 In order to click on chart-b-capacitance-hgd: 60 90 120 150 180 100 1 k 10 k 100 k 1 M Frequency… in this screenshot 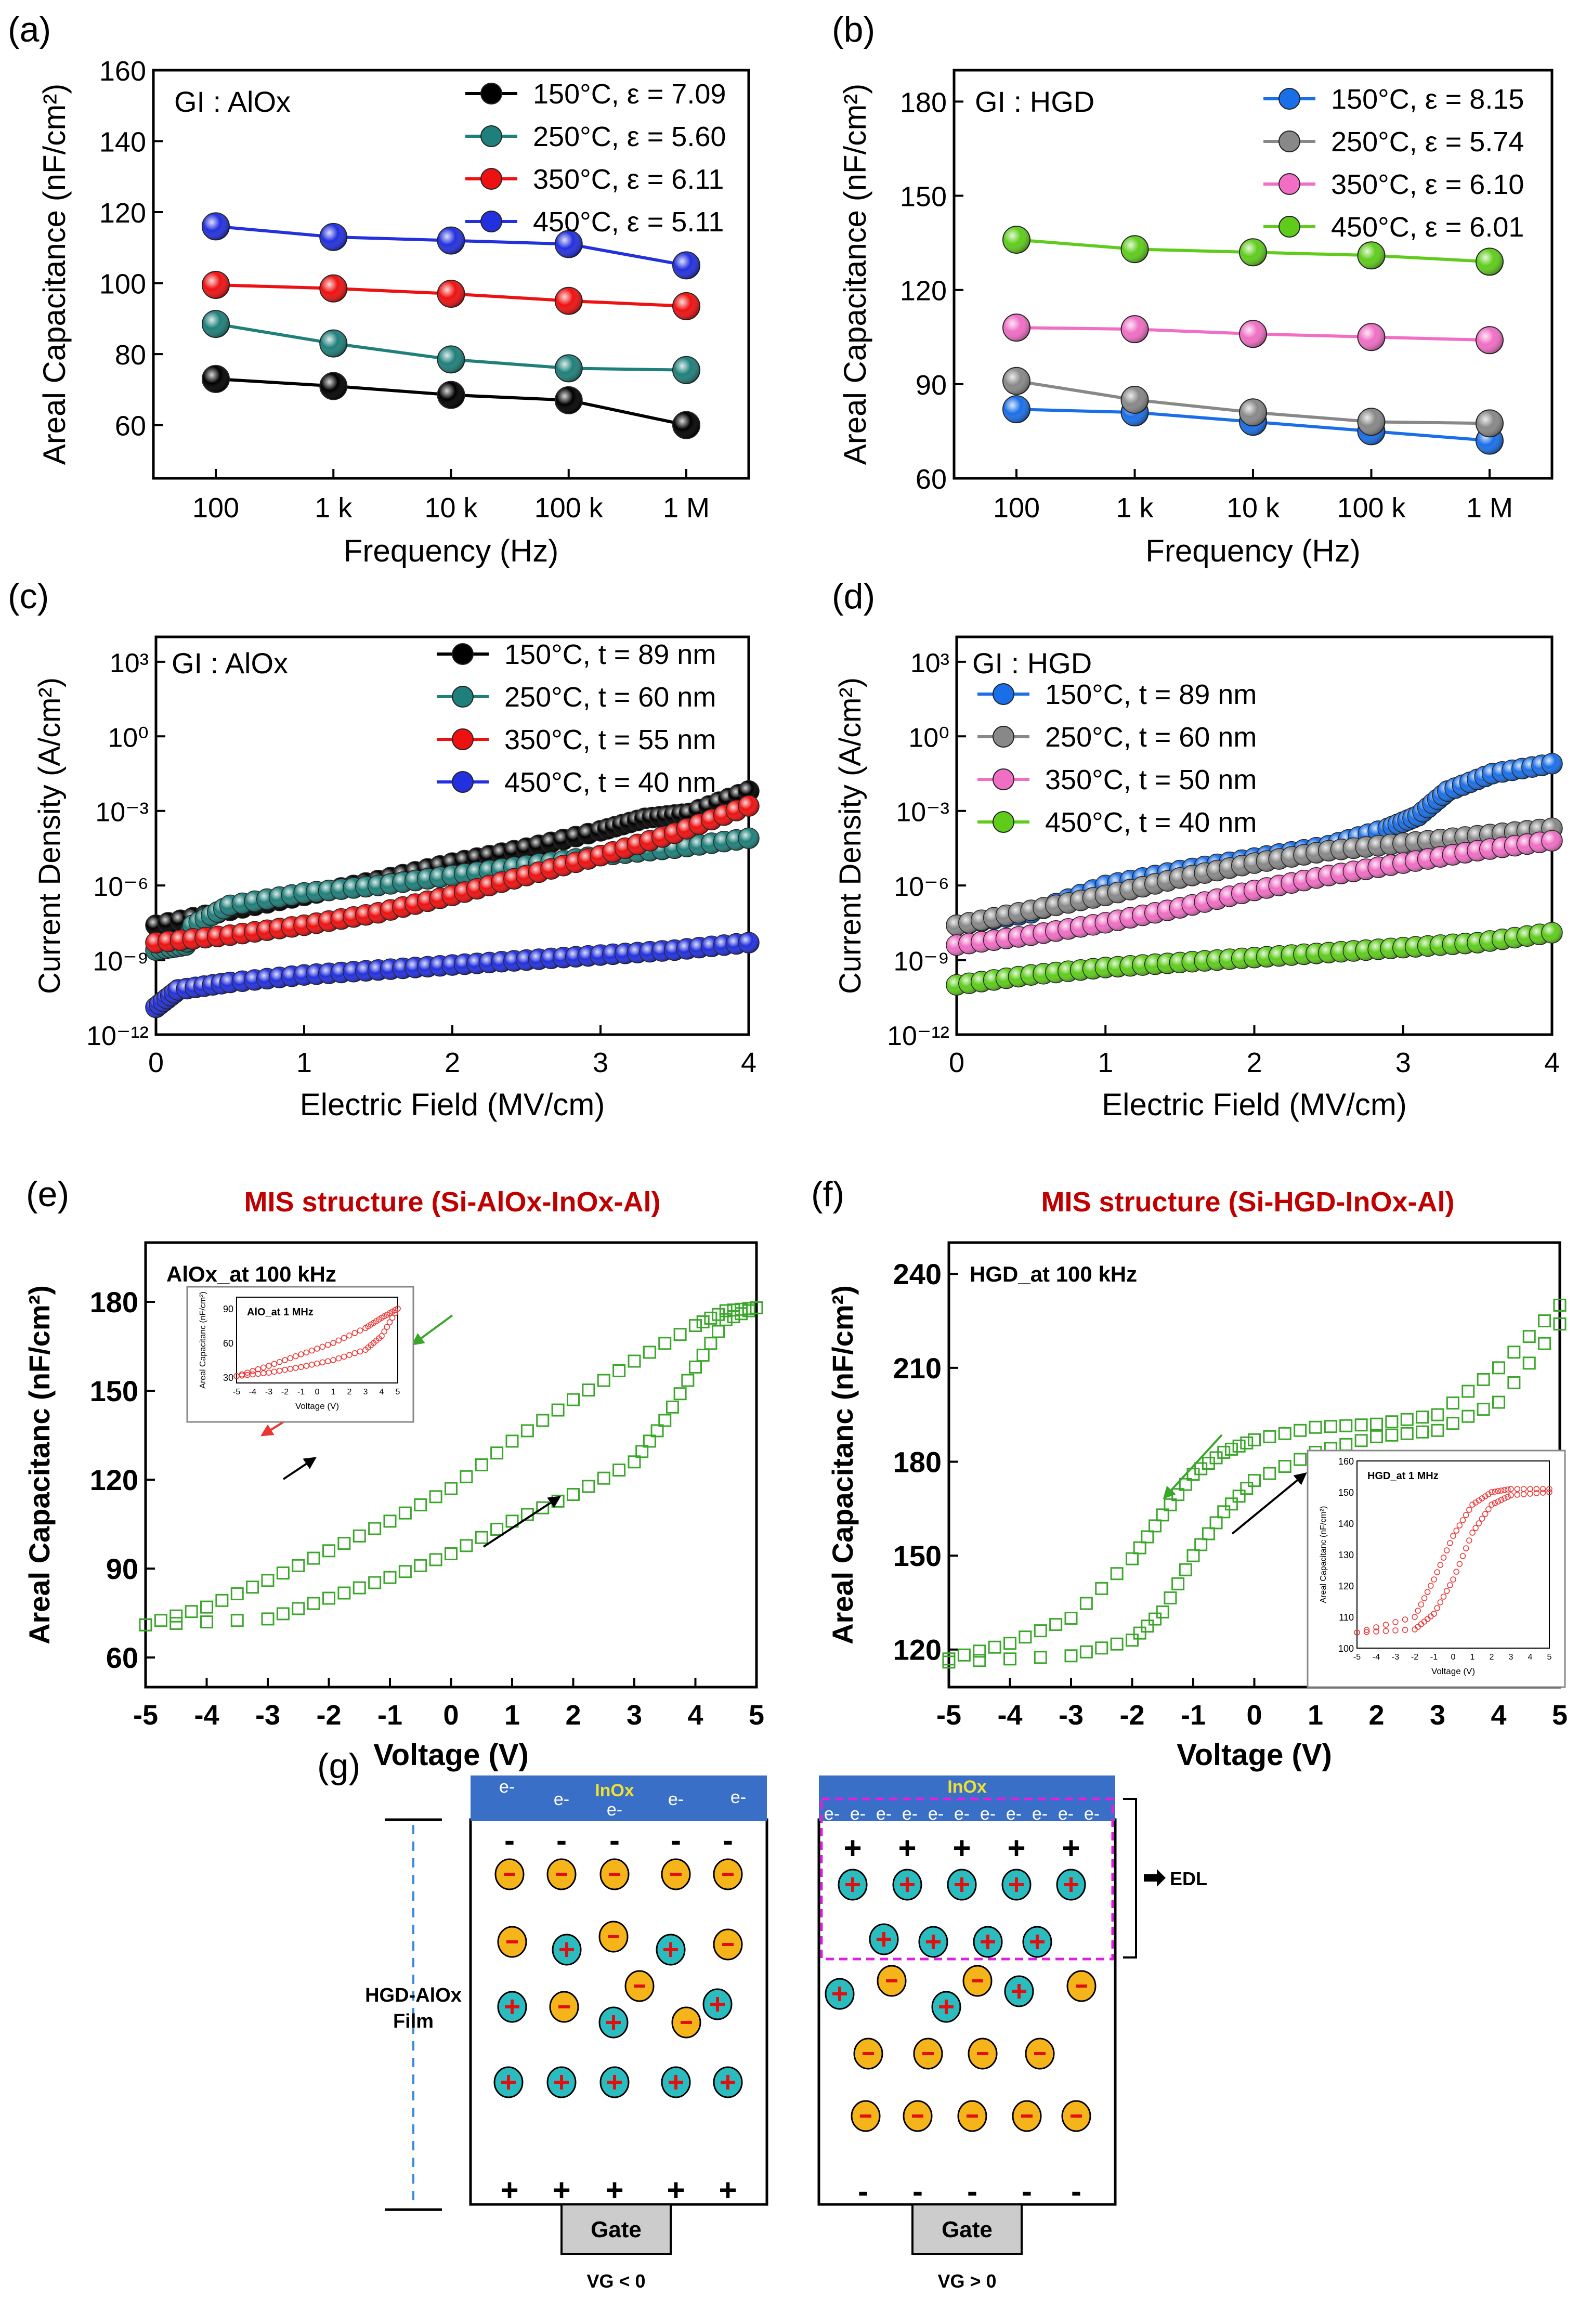, I will do `click(1196, 319)`.